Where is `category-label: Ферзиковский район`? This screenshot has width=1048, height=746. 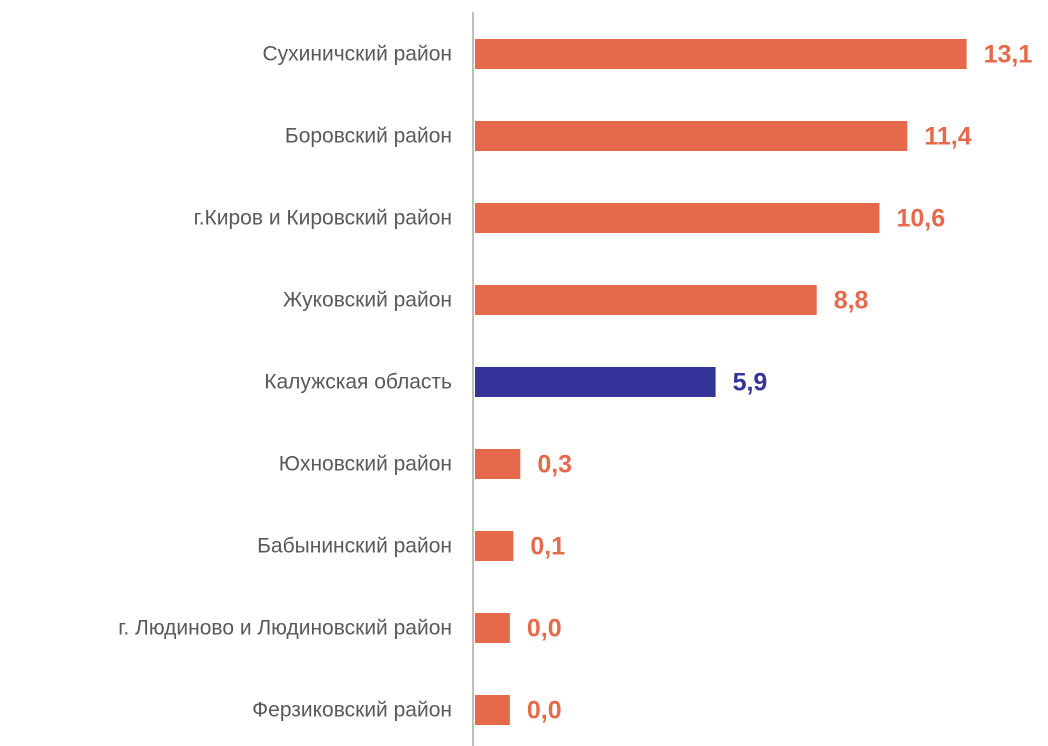 category-label: Ферзиковский район is located at coordinates (352, 710).